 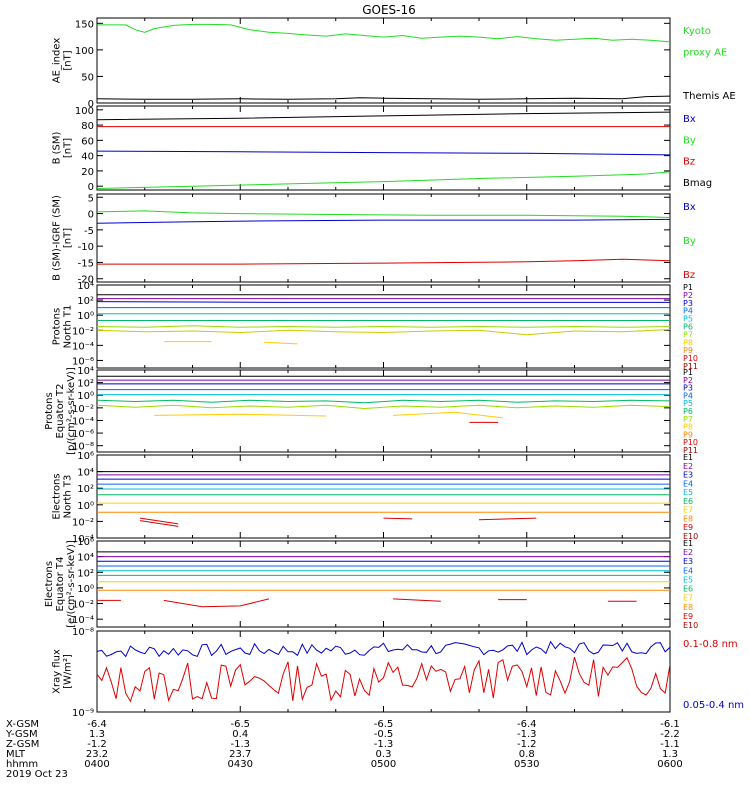 What do you see at coordinates (688, 411) in the screenshot?
I see `legend-entry: P6` at bounding box center [688, 411].